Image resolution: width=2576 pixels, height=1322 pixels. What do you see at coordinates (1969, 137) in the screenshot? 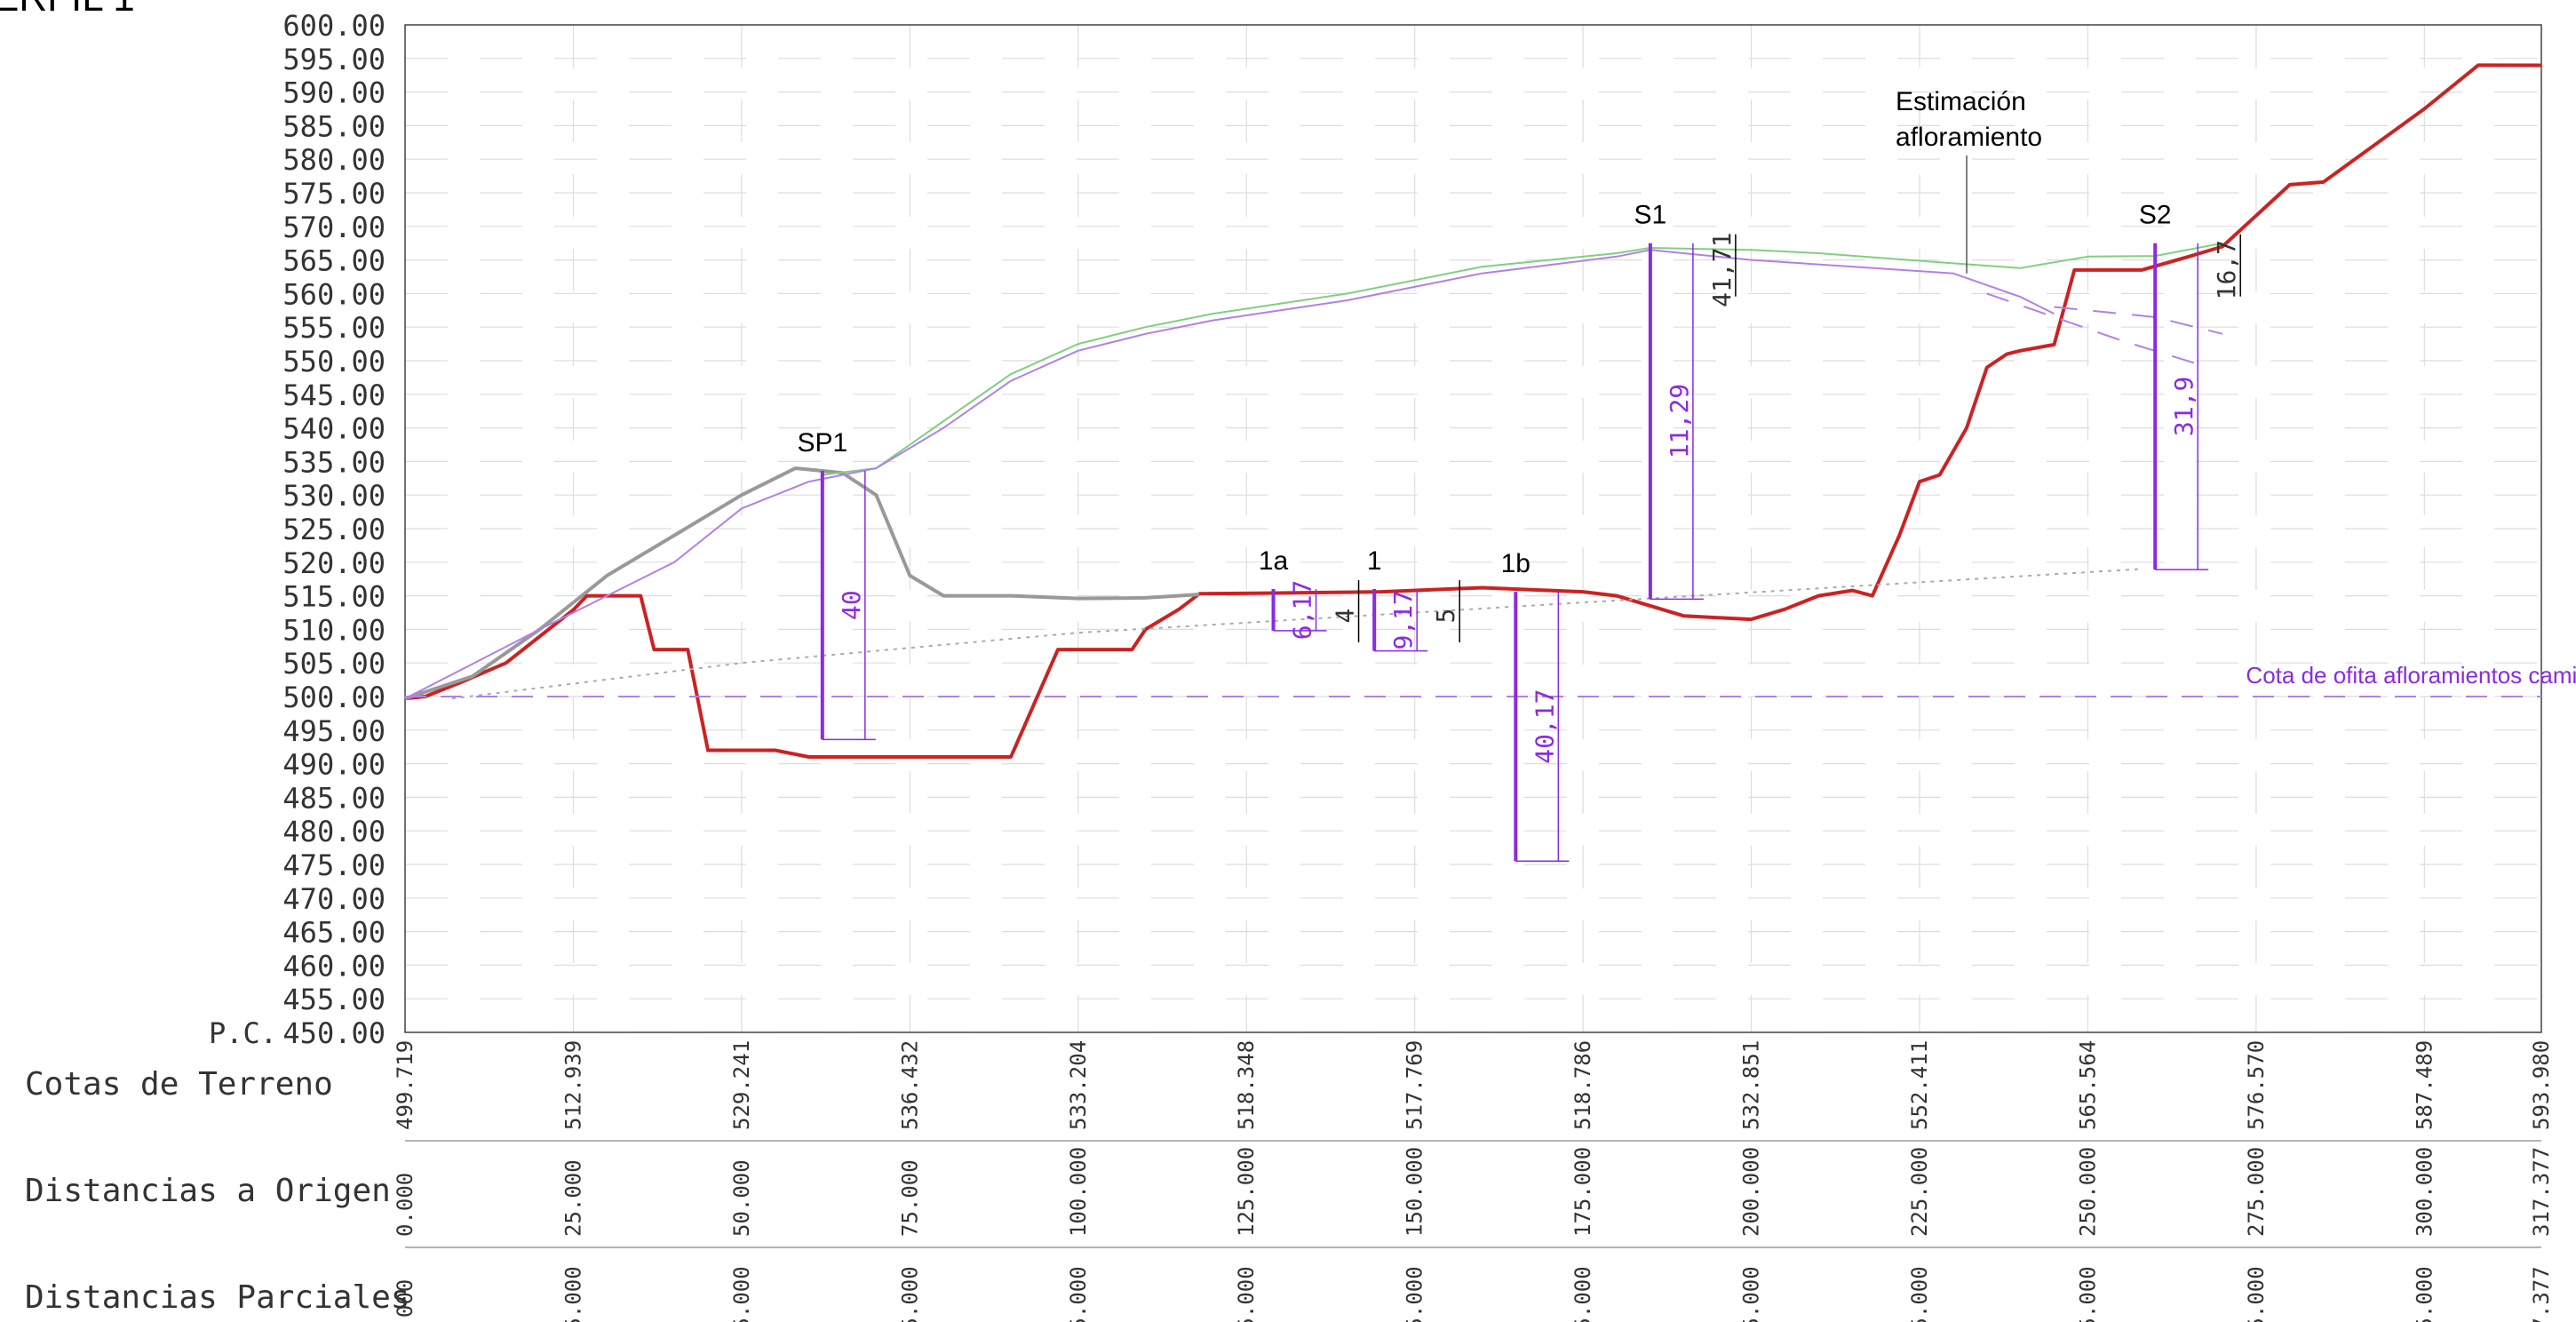
I see `annotation-text: afloramiento` at bounding box center [1969, 137].